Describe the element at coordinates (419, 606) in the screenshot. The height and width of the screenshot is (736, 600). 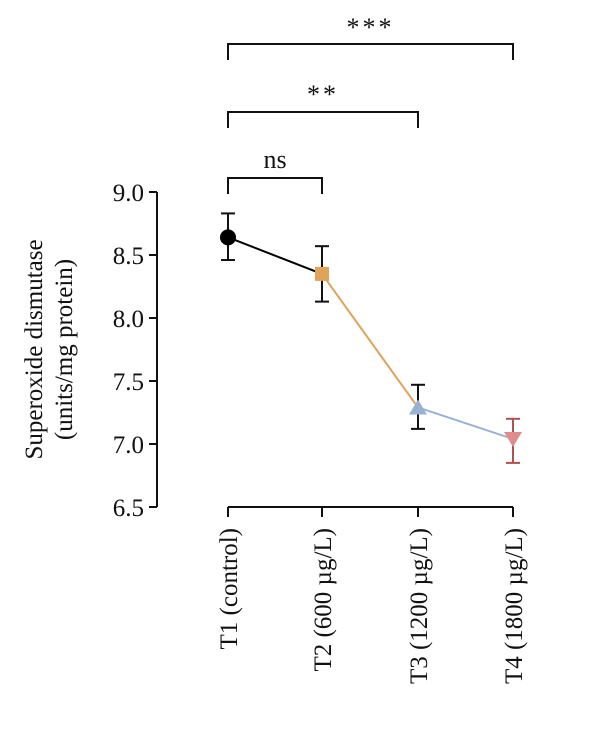
I see `x-tick-label: T3 (1200 µg/L)` at that location.